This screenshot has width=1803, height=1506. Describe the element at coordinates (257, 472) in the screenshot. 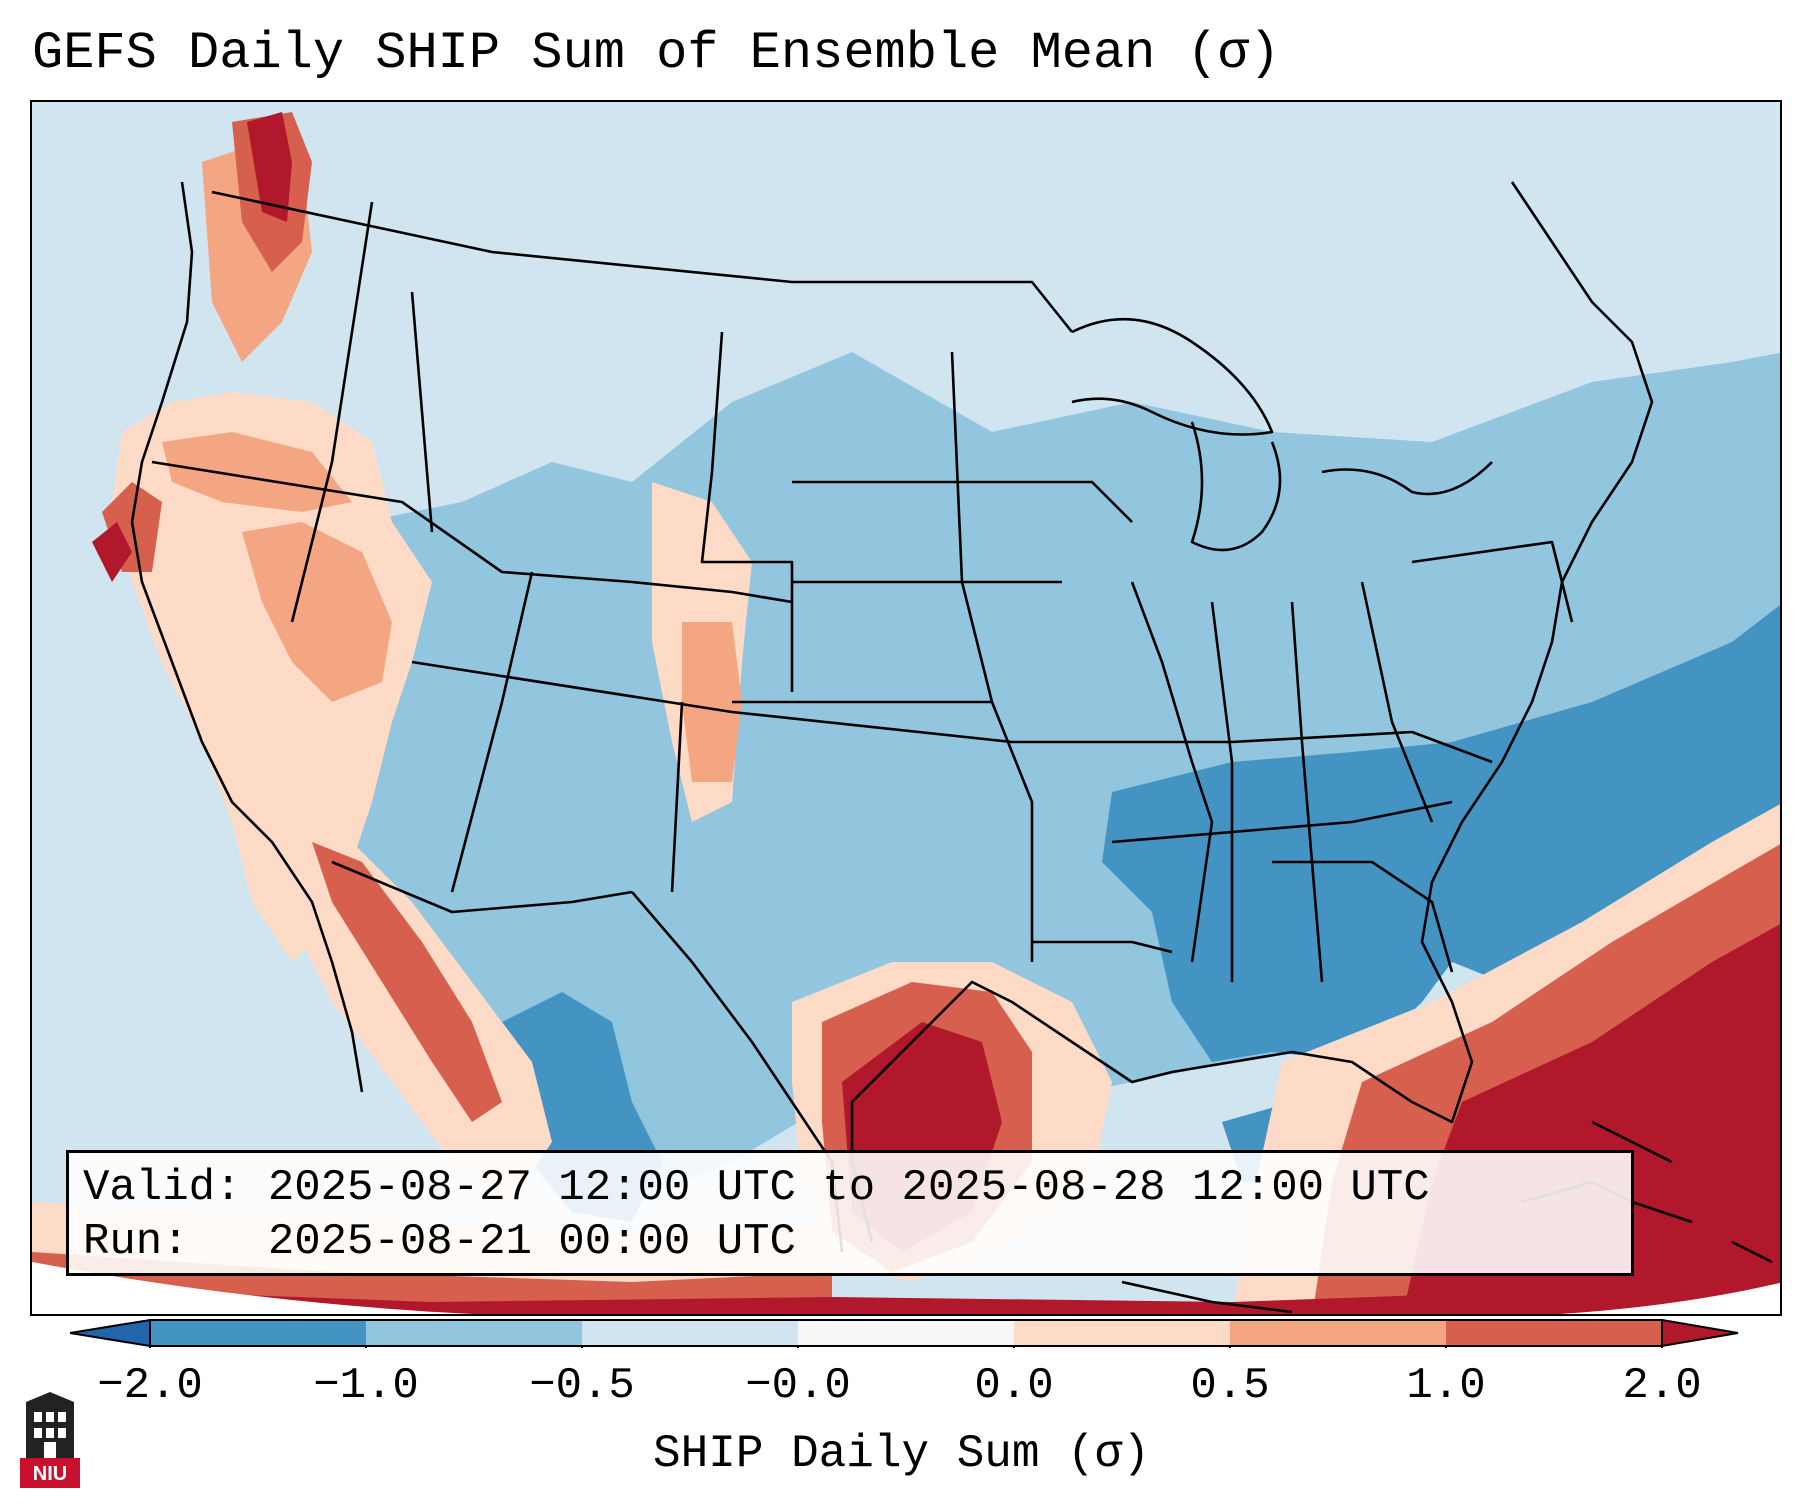

I see `region-oregon-warm` at that location.